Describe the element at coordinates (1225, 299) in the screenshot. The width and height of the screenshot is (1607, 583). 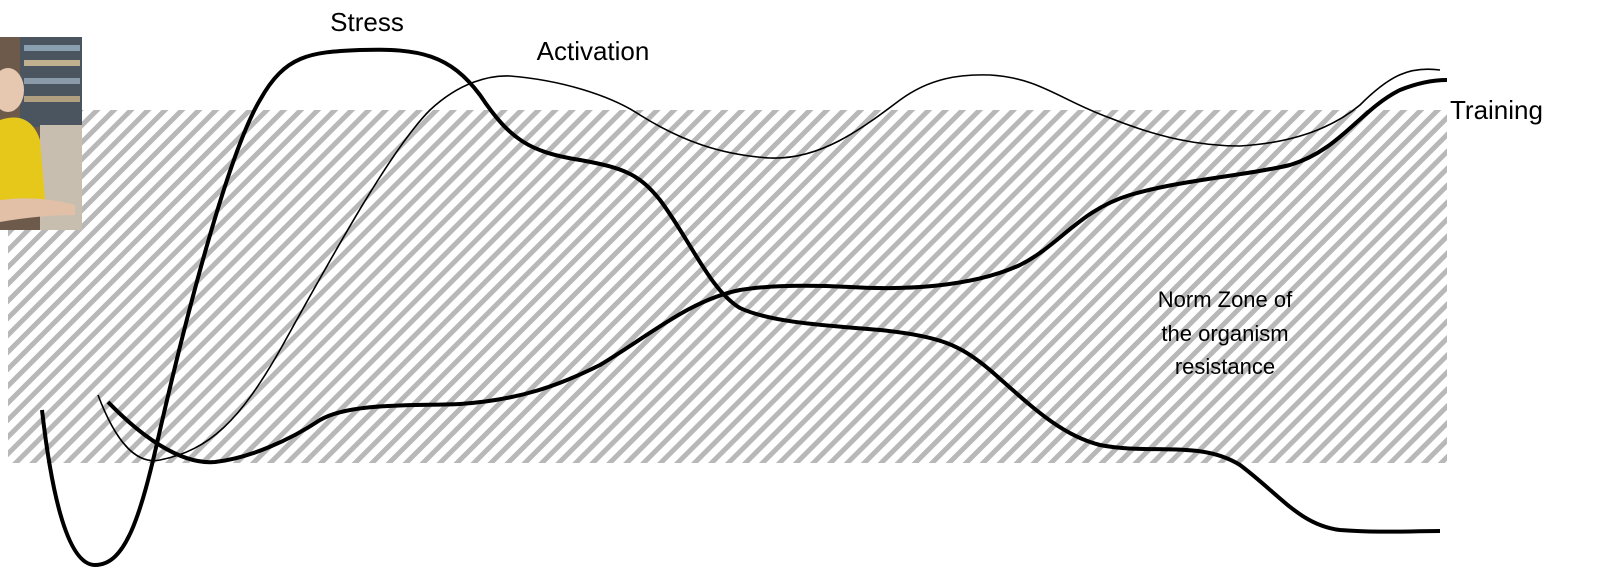
I see `zone-label-line: Norm Zone of` at that location.